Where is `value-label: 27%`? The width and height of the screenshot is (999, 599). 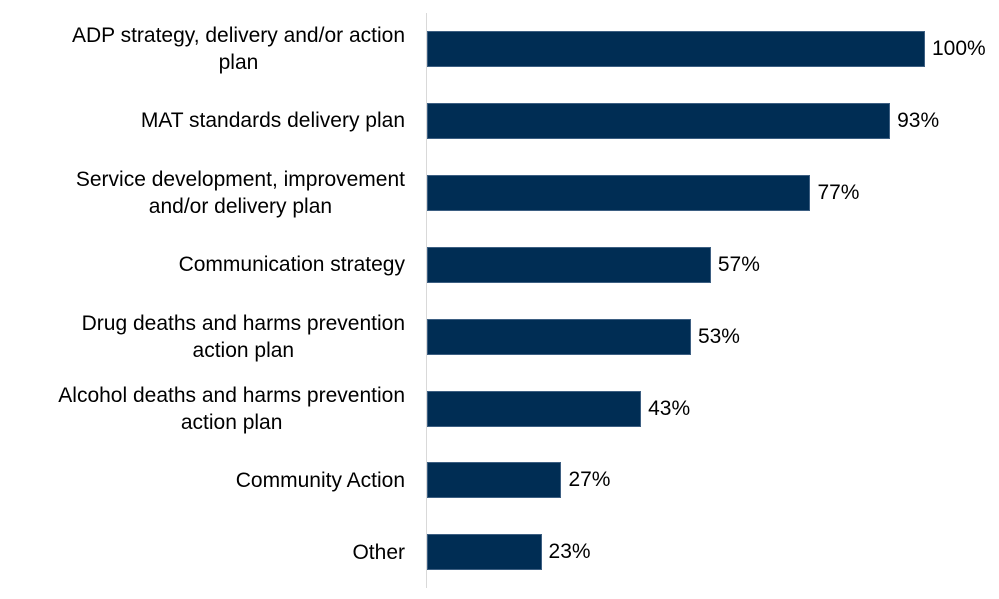 value-label: 27% is located at coordinates (589, 480).